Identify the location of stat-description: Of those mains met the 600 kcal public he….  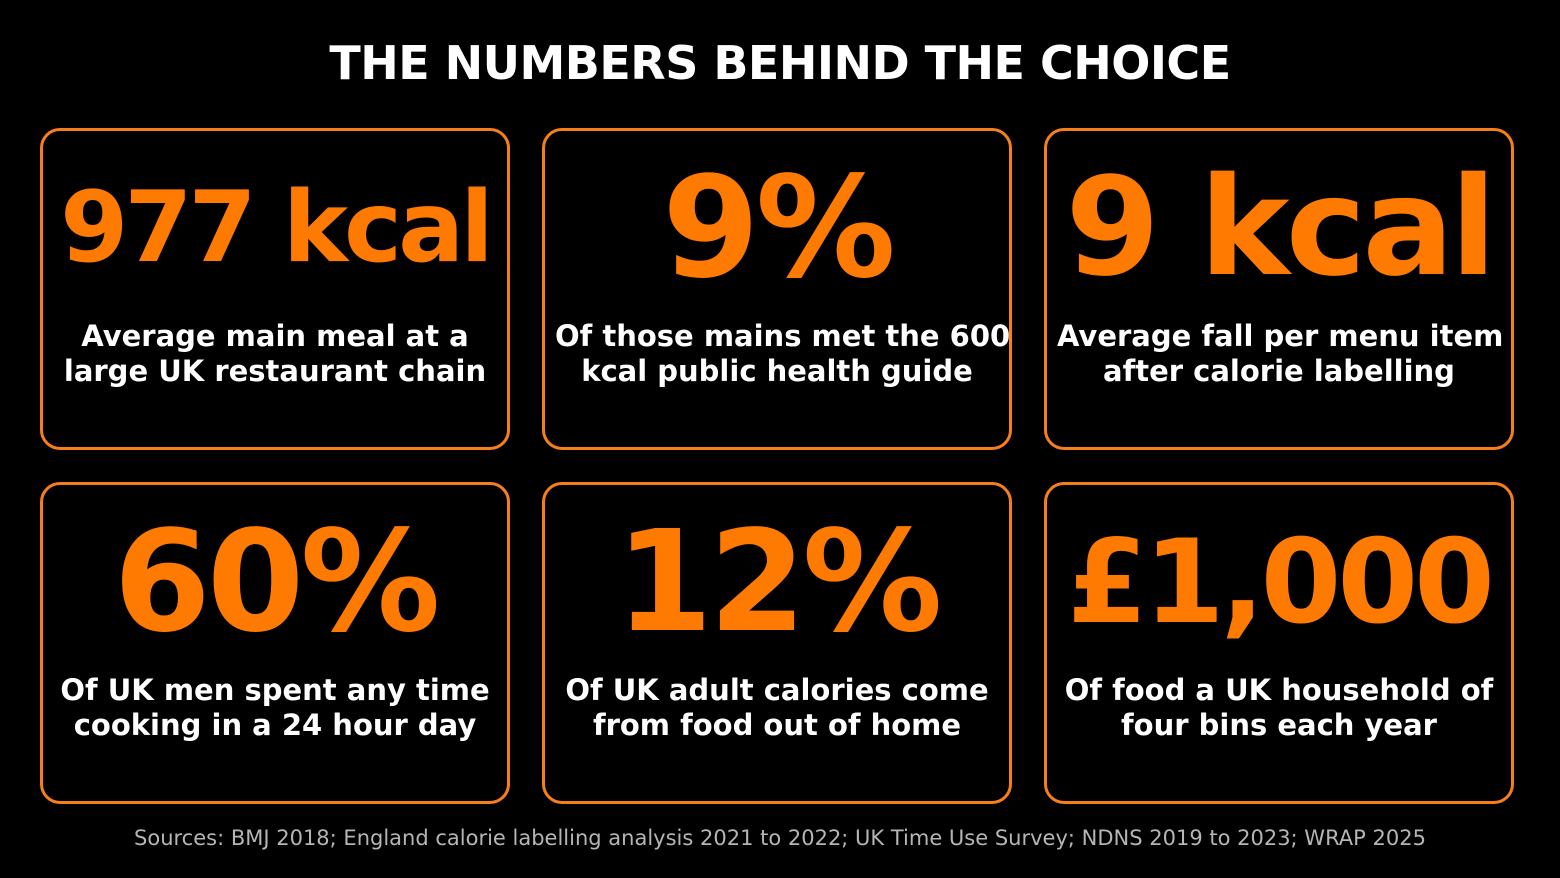
(783, 354).